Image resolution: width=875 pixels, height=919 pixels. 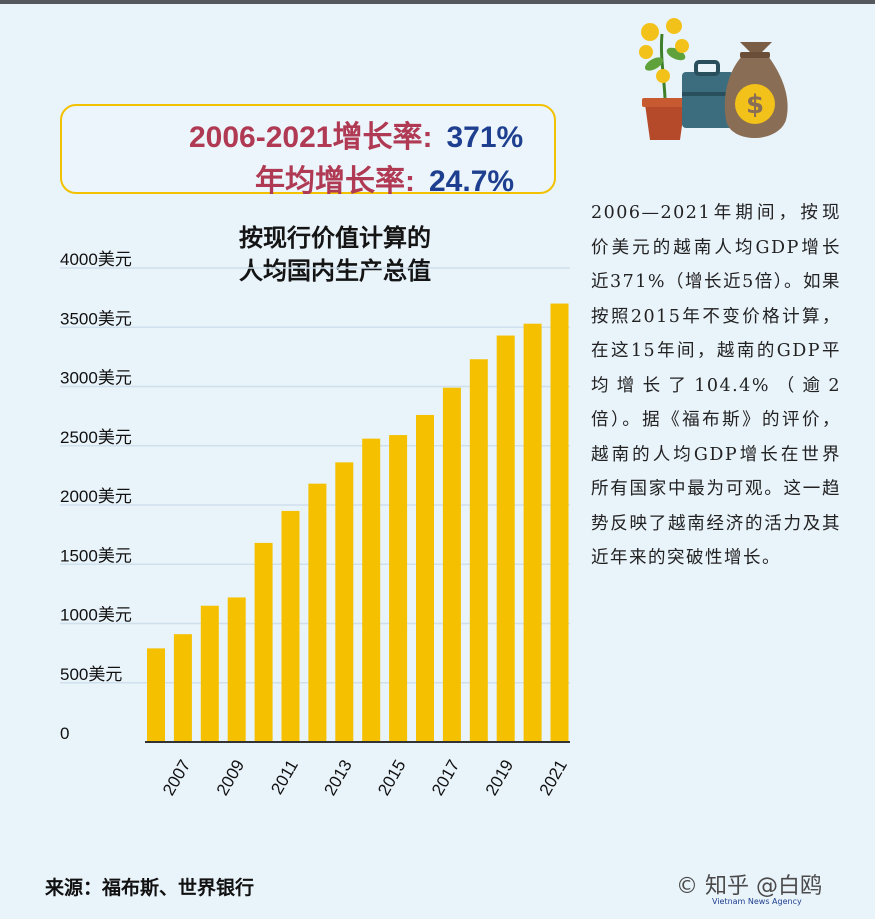 What do you see at coordinates (337, 778) in the screenshot?
I see `x-tick-label: 2013` at bounding box center [337, 778].